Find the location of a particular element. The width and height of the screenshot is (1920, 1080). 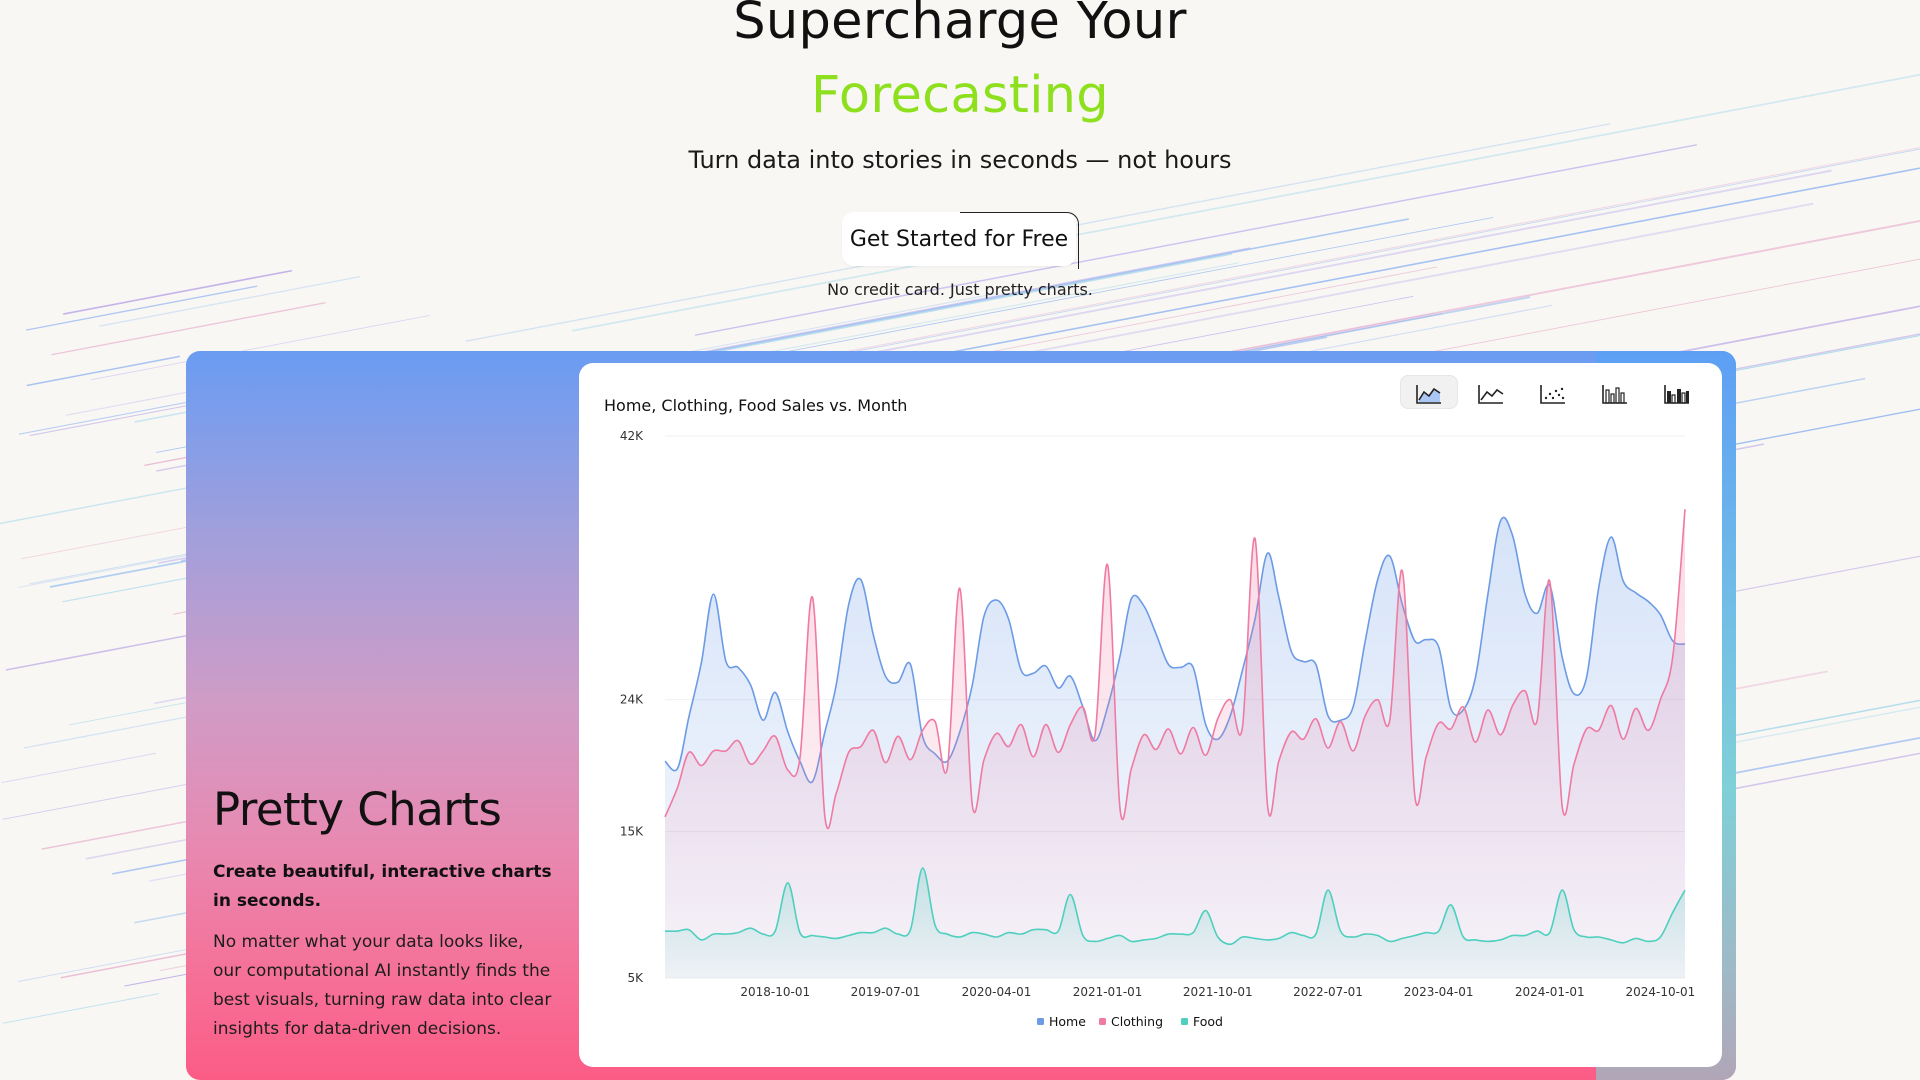

cta-note: No credit card. Just pretty charts. is located at coordinates (960, 289).